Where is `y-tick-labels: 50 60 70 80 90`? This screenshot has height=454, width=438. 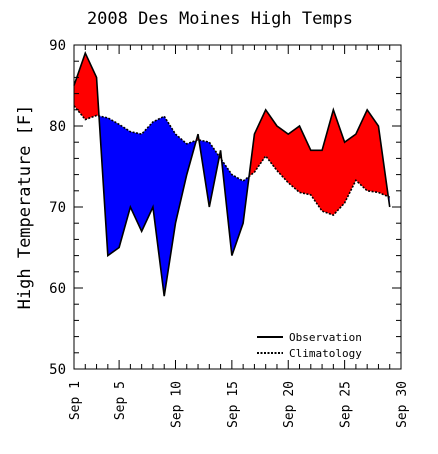
y-tick-labels: 50 60 70 80 90 is located at coordinates (57, 208).